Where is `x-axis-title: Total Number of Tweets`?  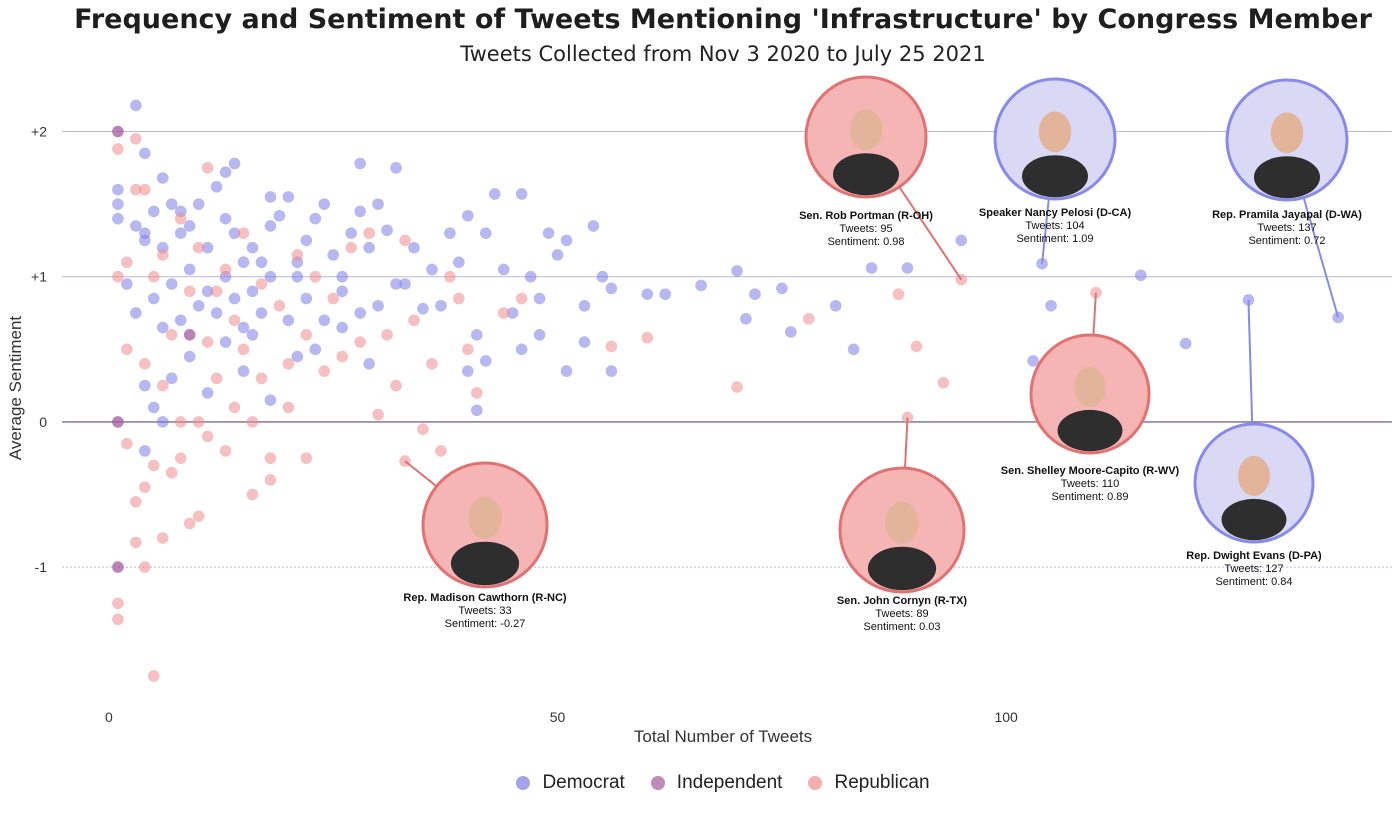
x-axis-title: Total Number of Tweets is located at coordinates (723, 736).